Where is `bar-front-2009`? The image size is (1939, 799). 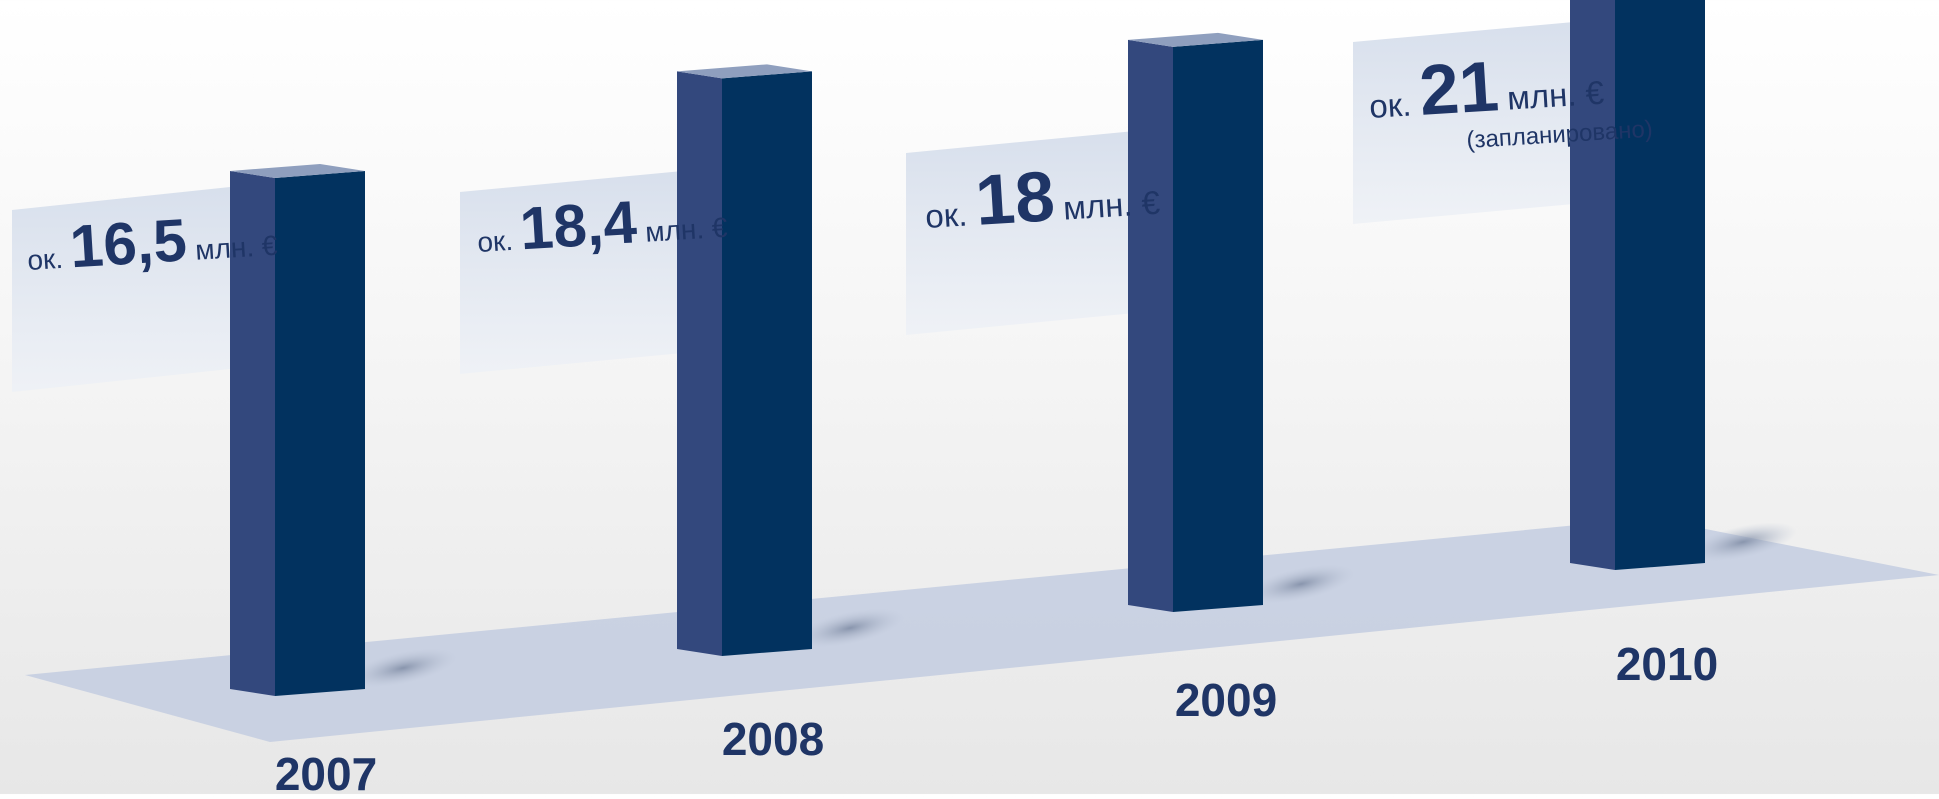 bar-front-2009 is located at coordinates (1218, 325).